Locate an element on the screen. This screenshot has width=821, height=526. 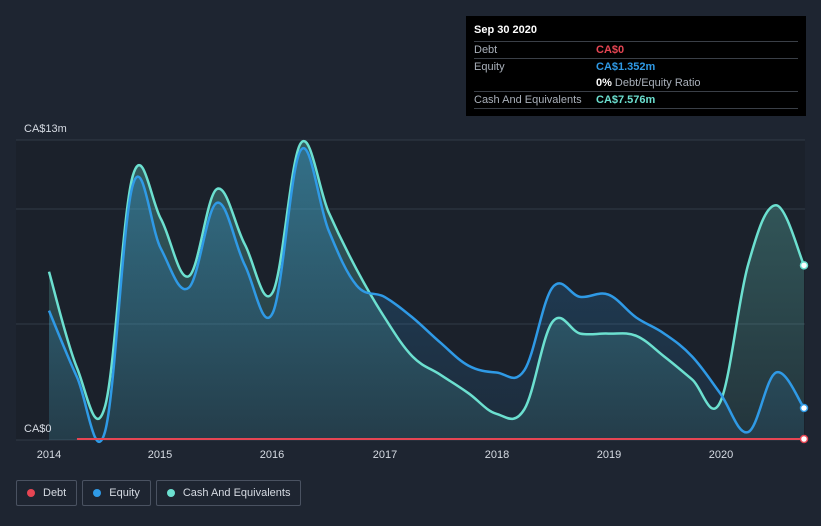
legend-item-equity: Equity is located at coordinates (116, 493).